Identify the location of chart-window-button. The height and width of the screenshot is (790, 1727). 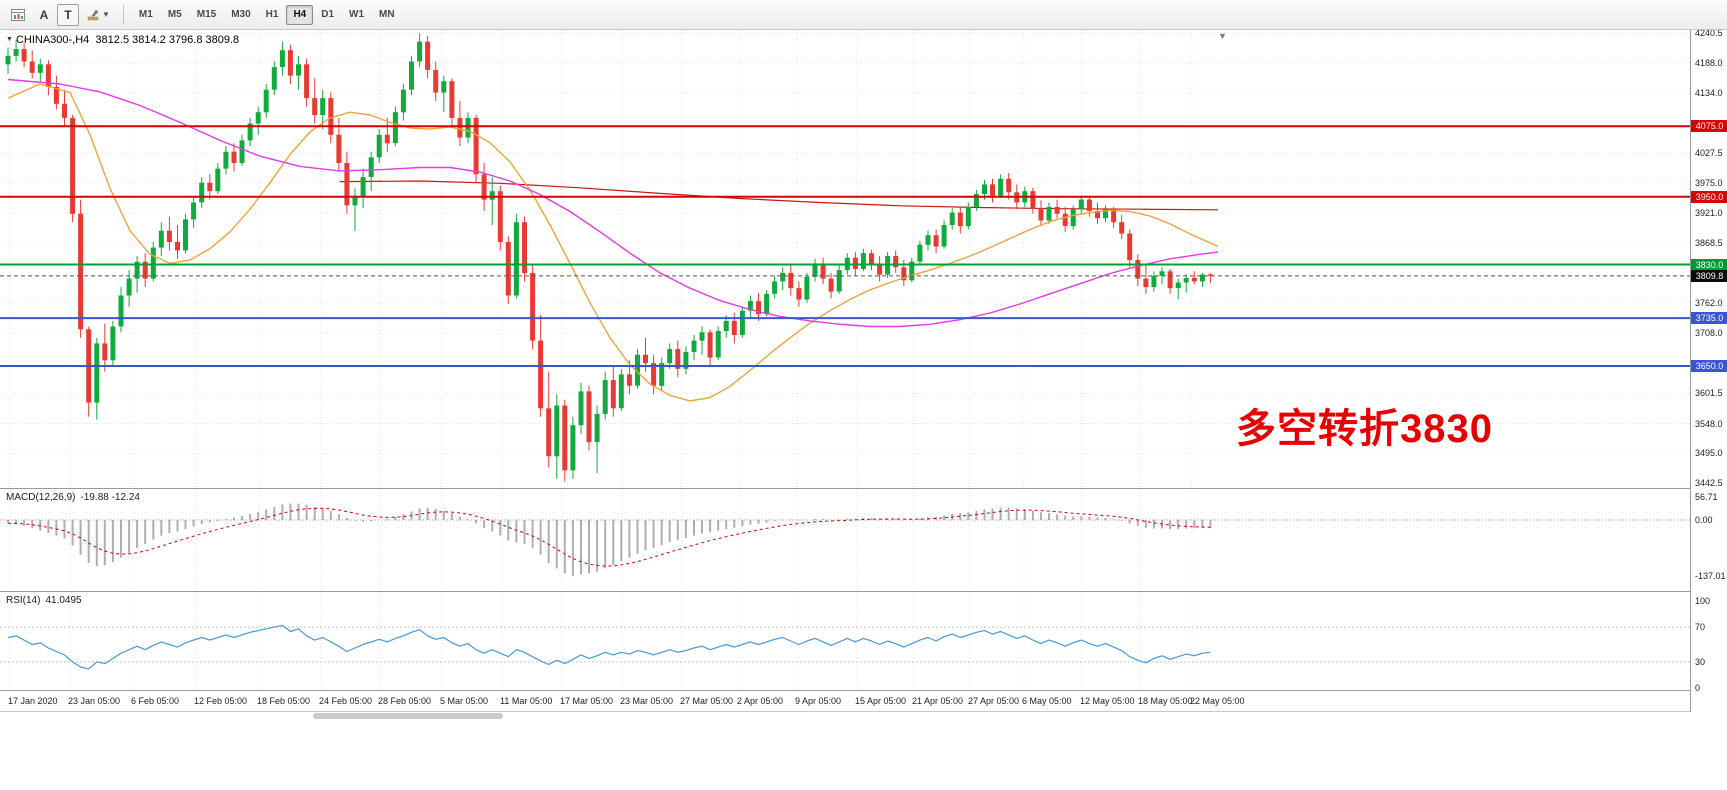
(18, 15).